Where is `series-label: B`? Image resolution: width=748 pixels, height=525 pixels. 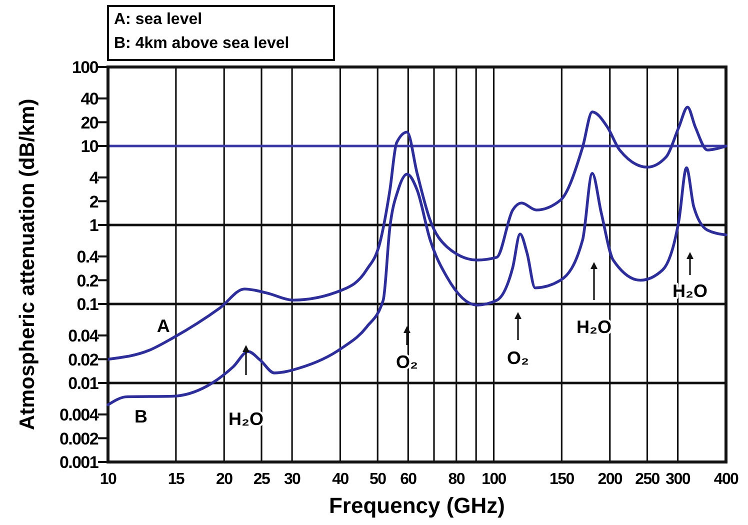 series-label: B is located at coordinates (141, 416).